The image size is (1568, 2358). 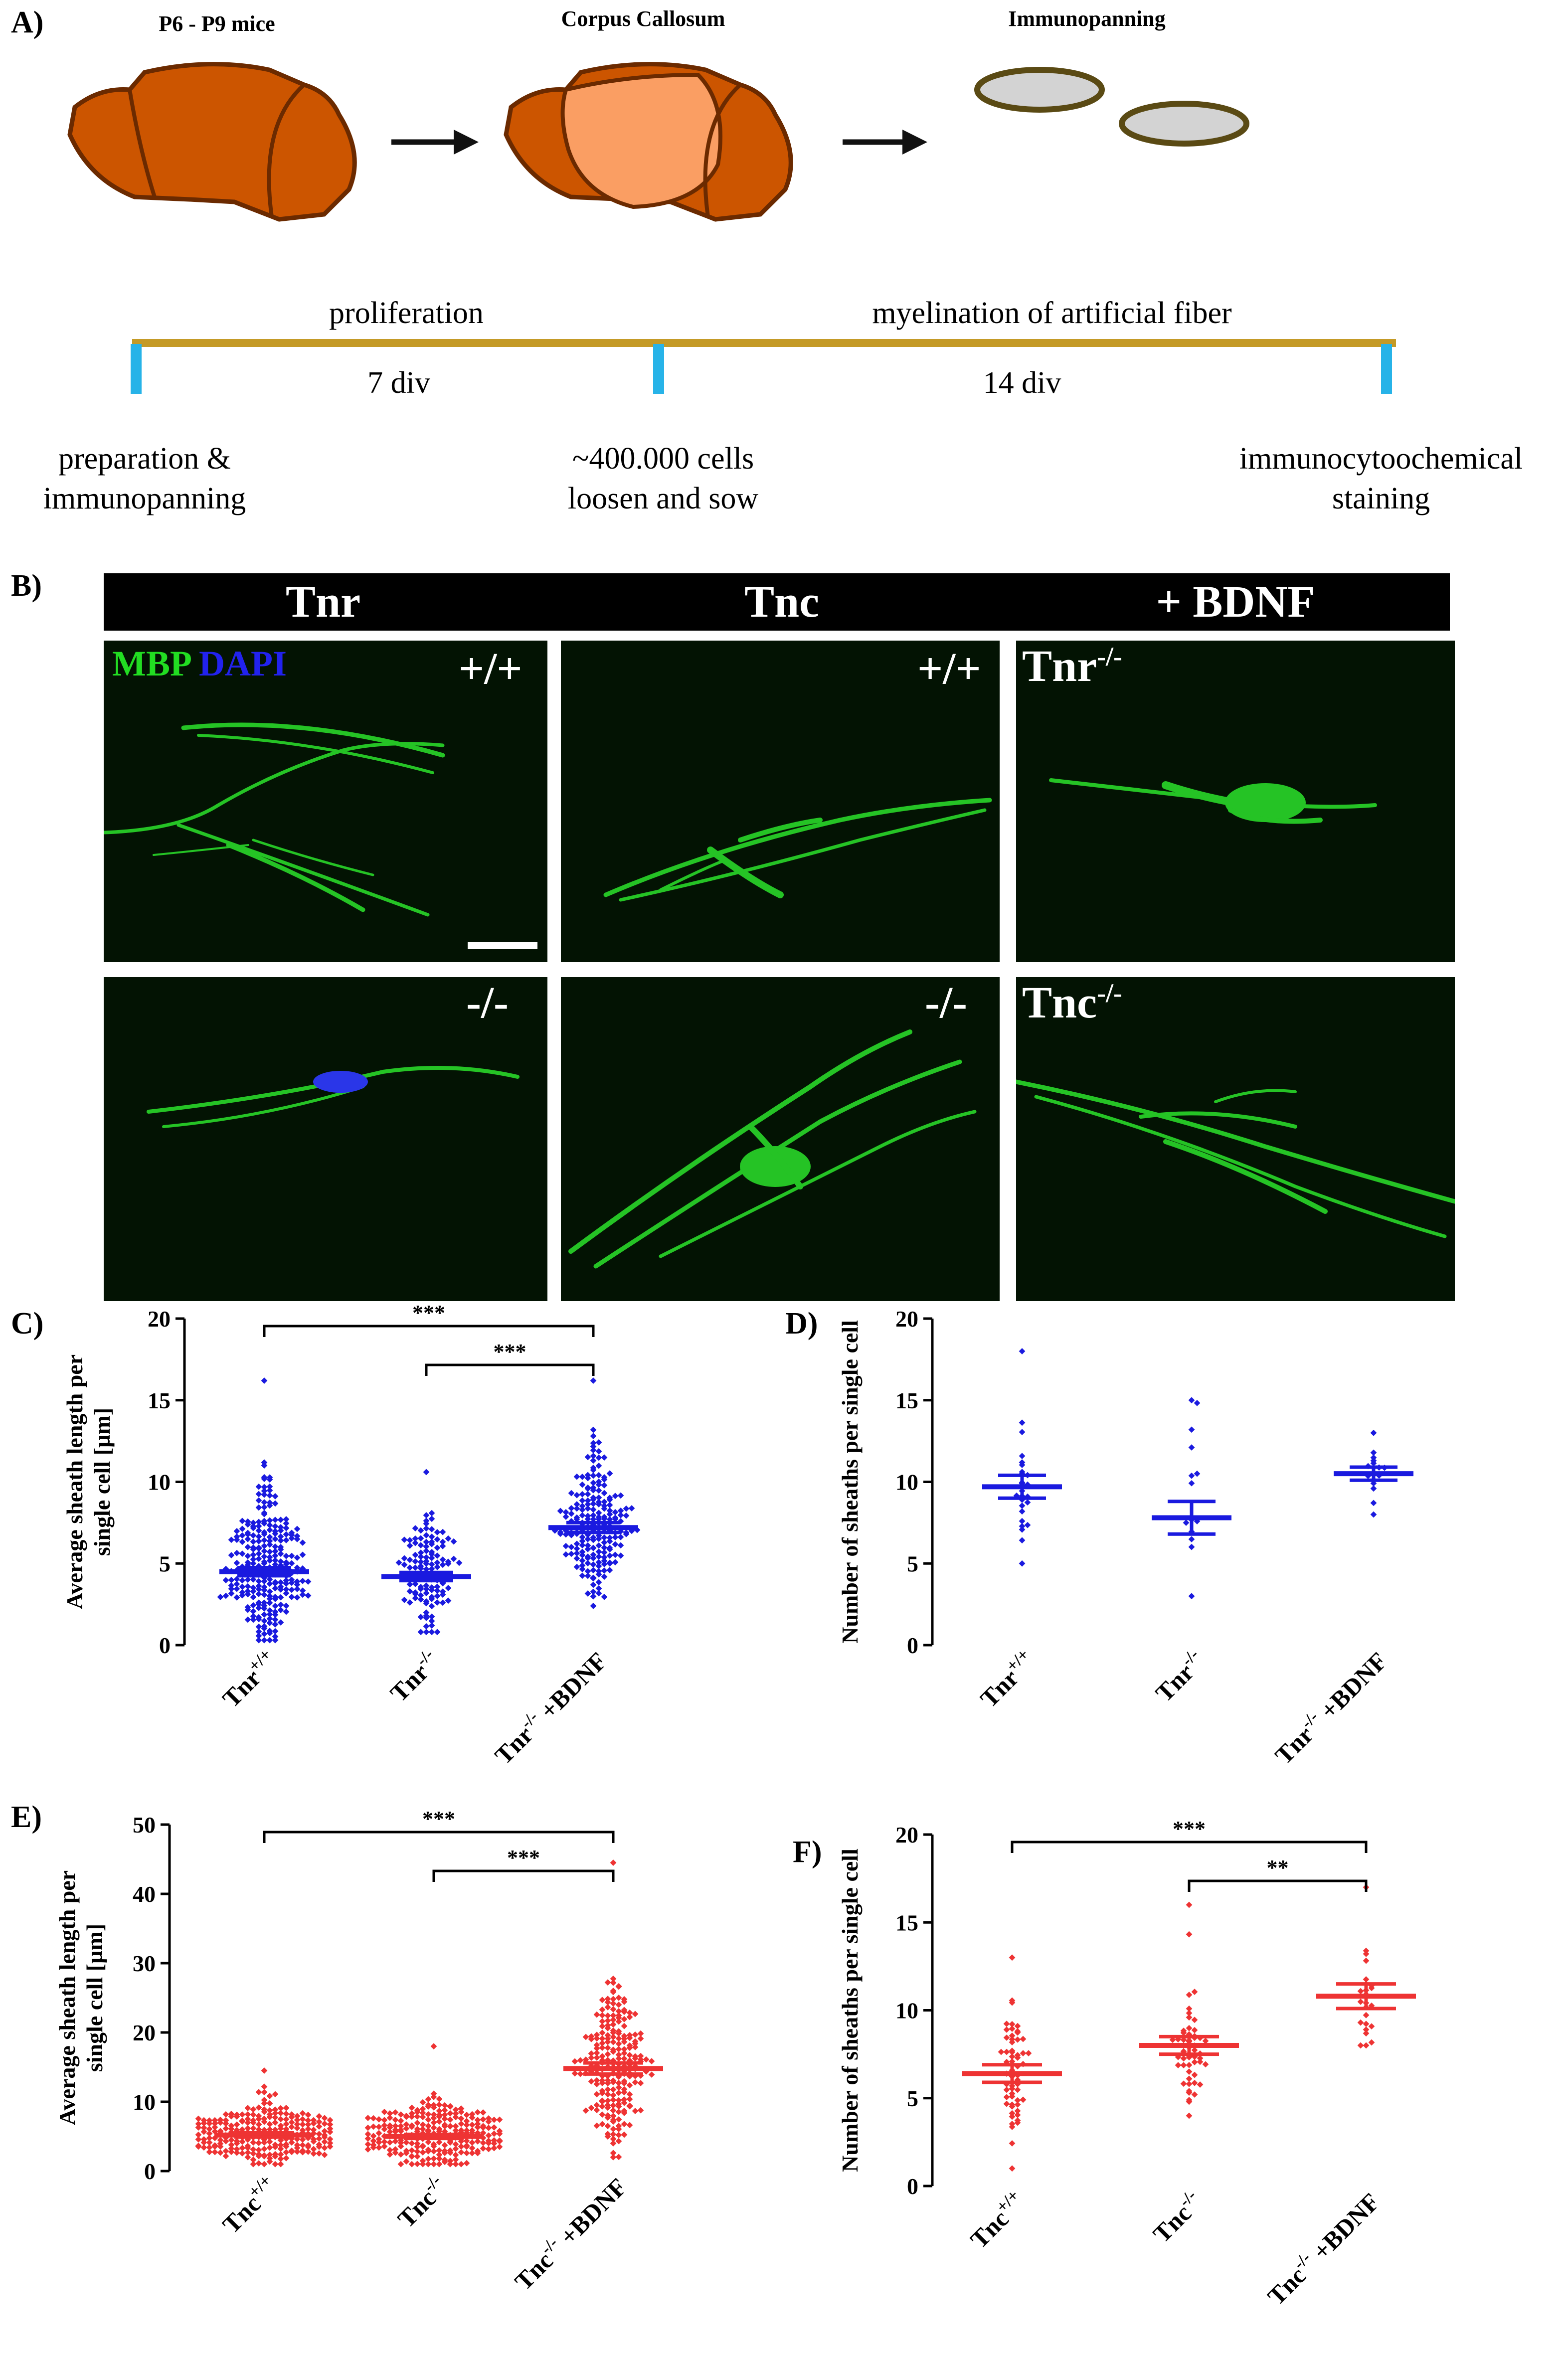 What do you see at coordinates (658, 142) in the screenshot?
I see `workflow-illustration` at bounding box center [658, 142].